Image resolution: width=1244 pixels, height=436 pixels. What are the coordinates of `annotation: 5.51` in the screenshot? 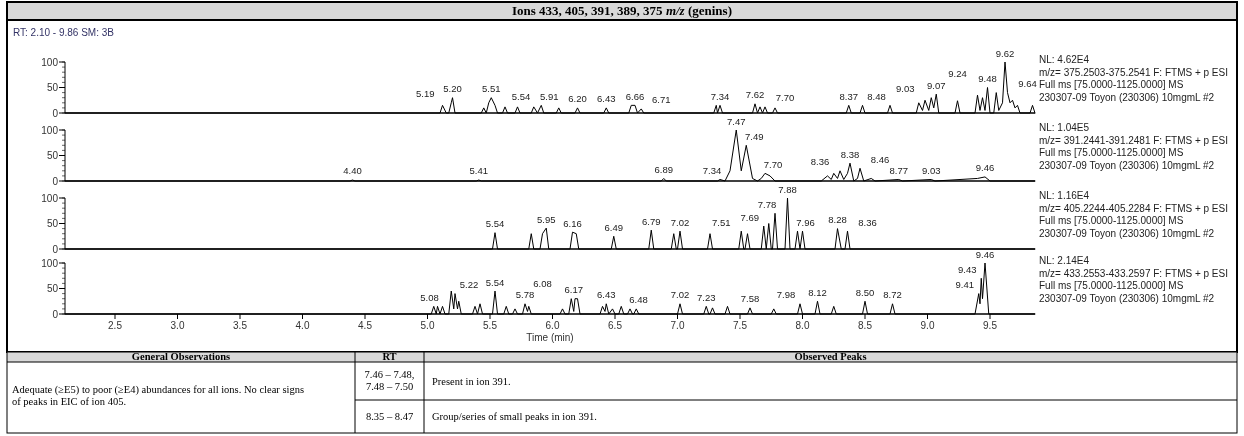 It's located at (491, 89).